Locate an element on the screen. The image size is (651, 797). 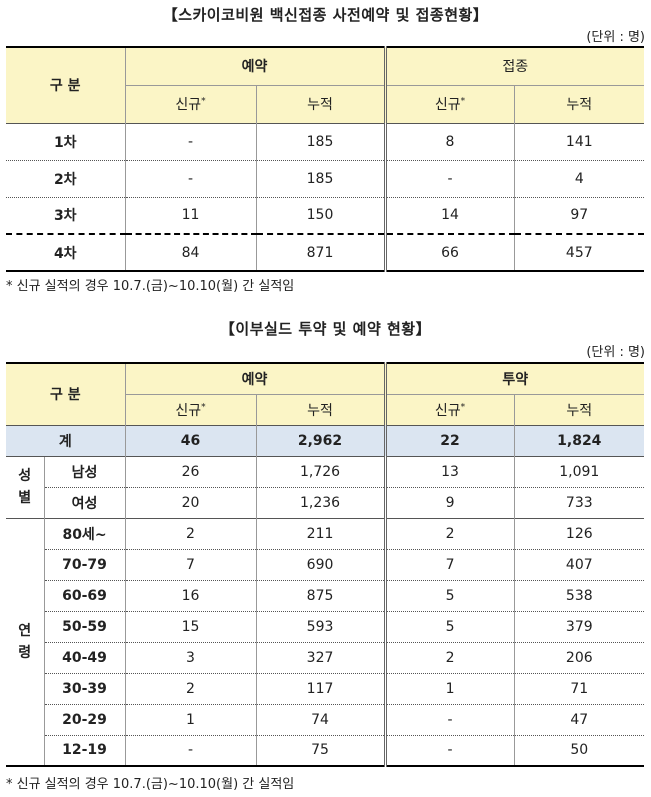
table-row: 여성 20 1,236 9 733 is located at coordinates (325, 502).